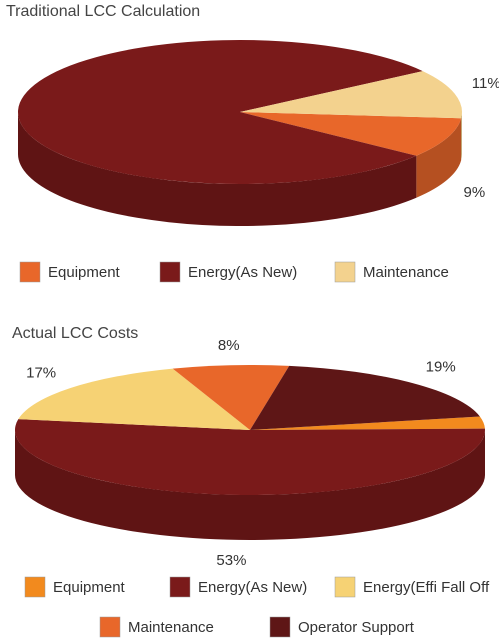 The image size is (499, 640). Describe the element at coordinates (441, 367) in the screenshot. I see `data-label: 19%` at that location.